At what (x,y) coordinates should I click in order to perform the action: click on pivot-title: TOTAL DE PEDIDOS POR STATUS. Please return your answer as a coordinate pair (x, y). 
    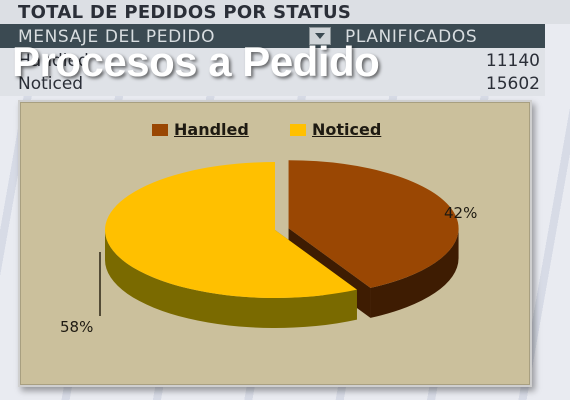
    Looking at the image, I should click on (185, 12).